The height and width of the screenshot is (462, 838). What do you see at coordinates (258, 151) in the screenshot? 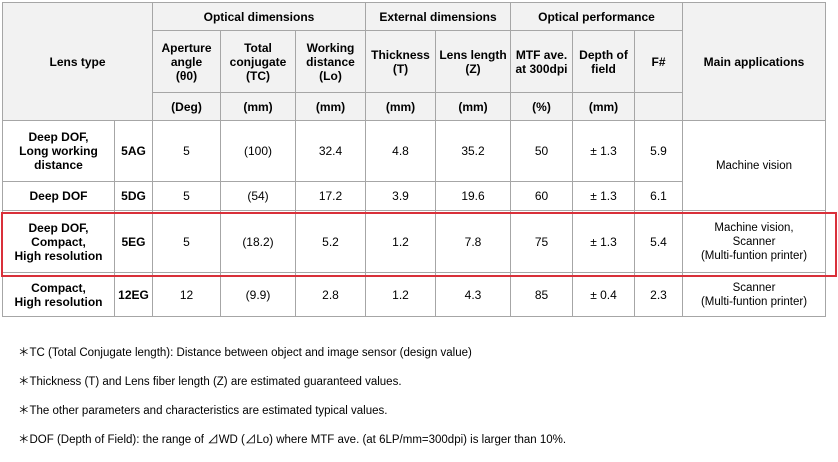
I see `tc-value: (100)` at bounding box center [258, 151].